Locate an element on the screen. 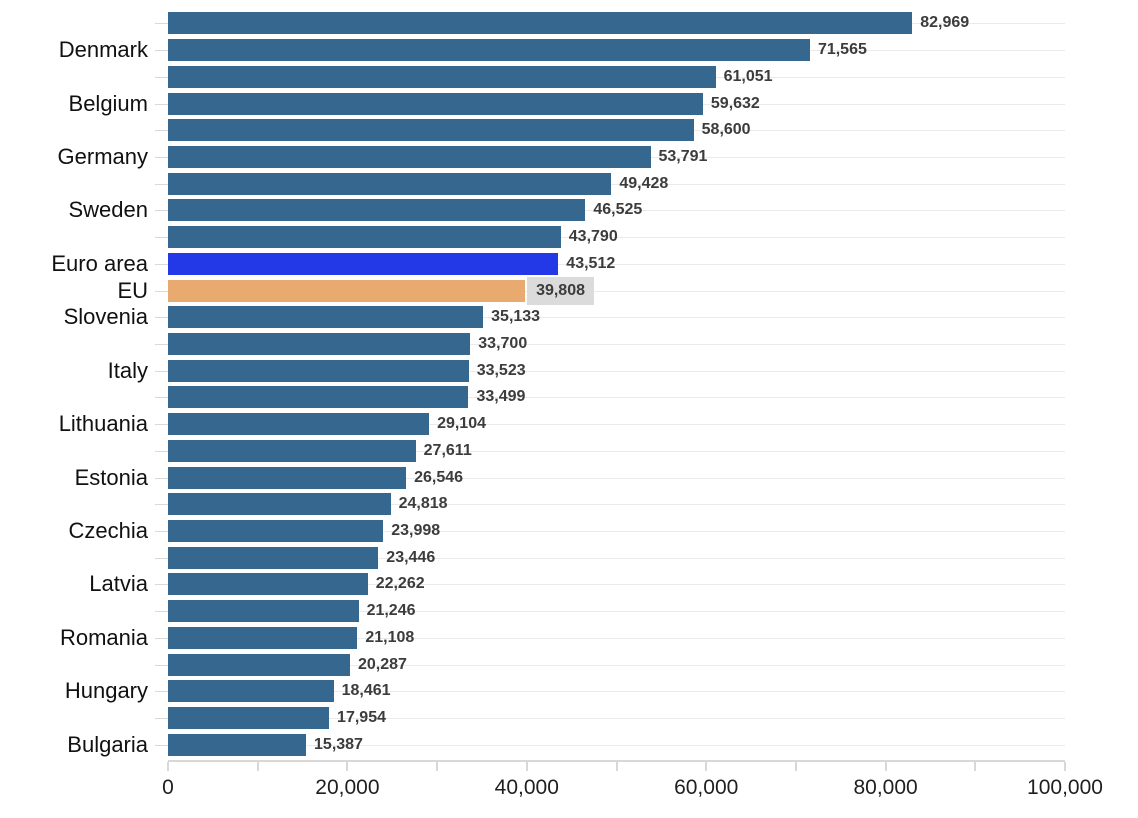  value-label: 59,632 is located at coordinates (735, 103).